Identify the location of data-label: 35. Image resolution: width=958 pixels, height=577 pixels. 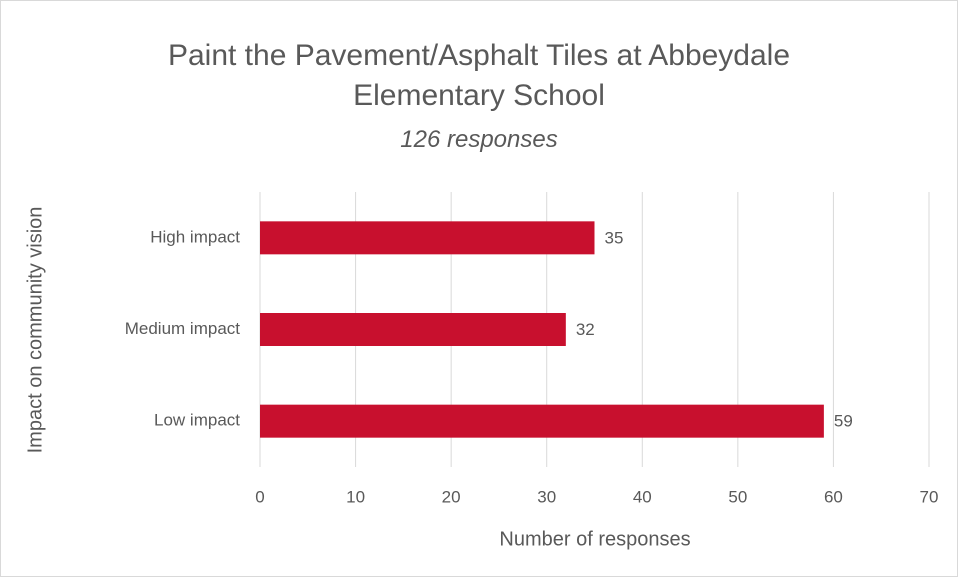
(614, 237).